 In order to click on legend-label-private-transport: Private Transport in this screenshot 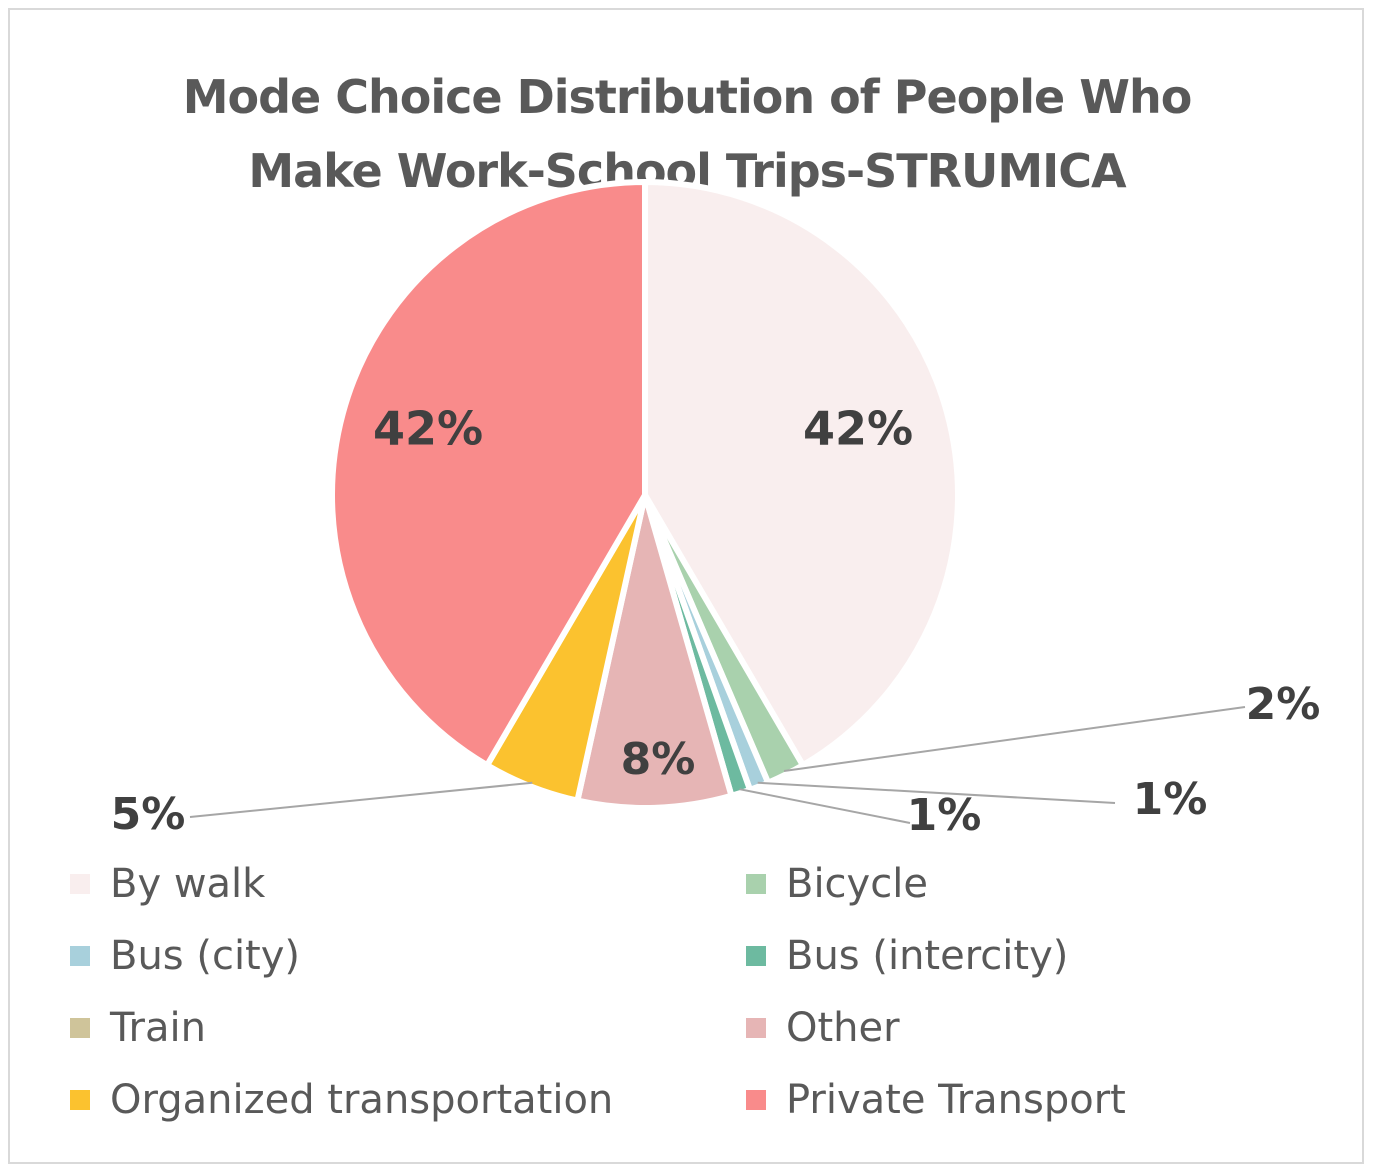, I will do `click(956, 1100)`.